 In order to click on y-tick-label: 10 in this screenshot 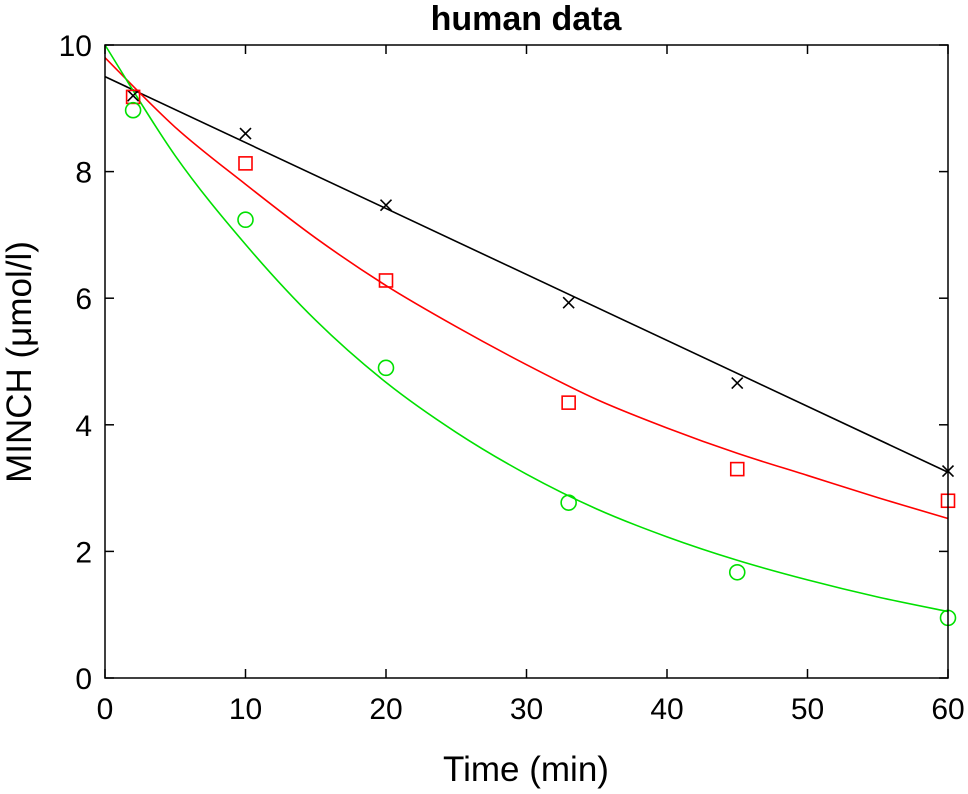, I will do `click(75, 46)`.